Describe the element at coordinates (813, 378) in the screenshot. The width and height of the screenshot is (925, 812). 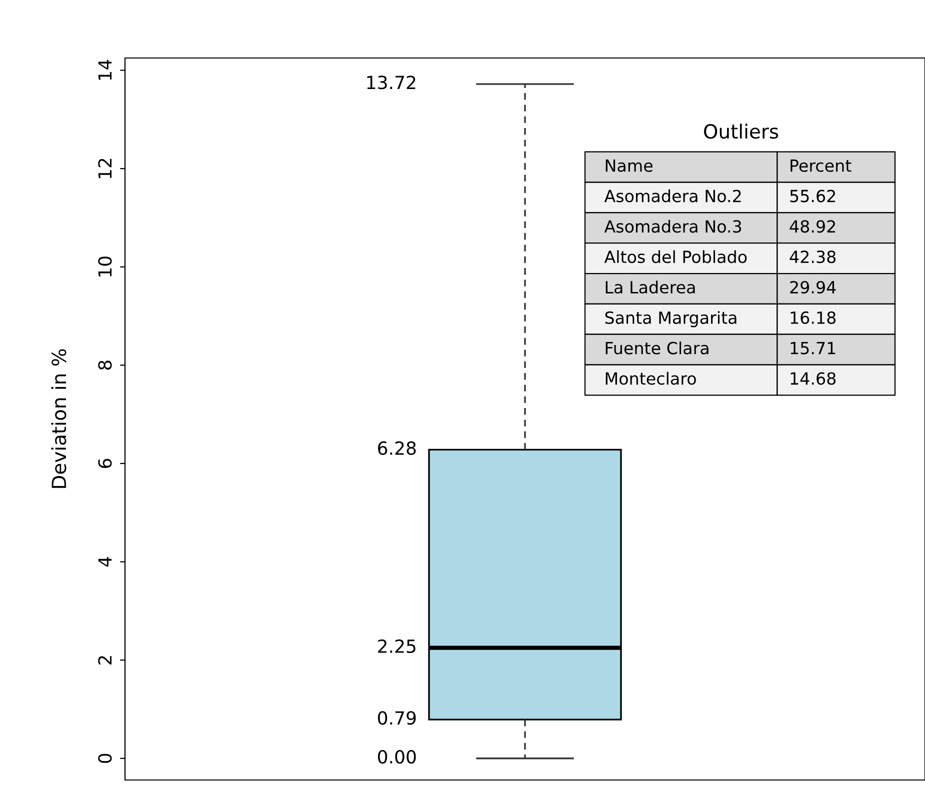
I see `annotation: 14.68` at that location.